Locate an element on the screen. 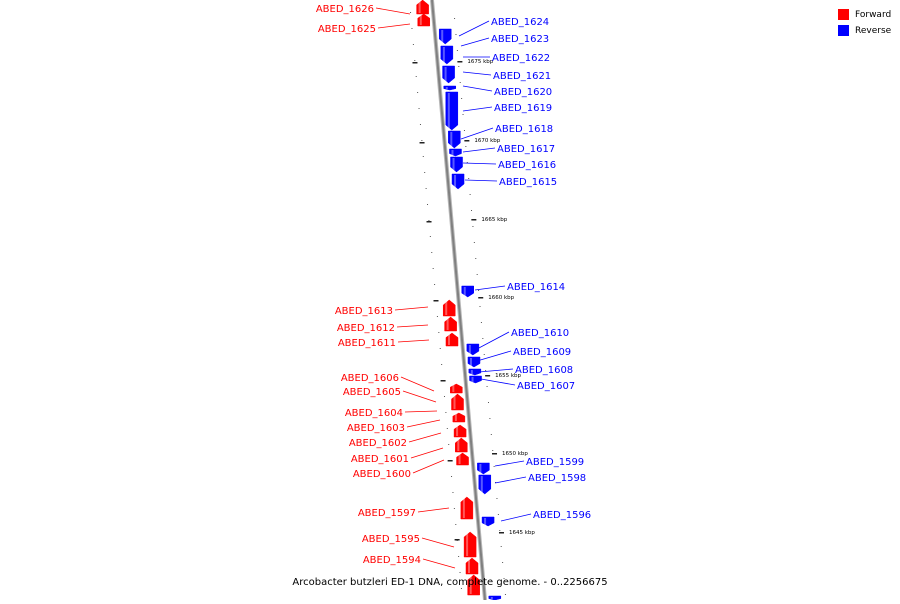 The width and height of the screenshot is (900, 604). genome-backbone is located at coordinates (458, 300).